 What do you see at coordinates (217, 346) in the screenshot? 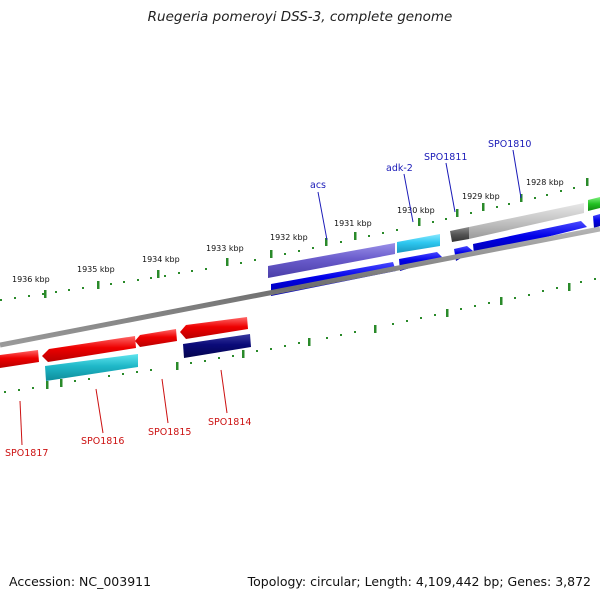
I see `gene-spo1814` at bounding box center [217, 346].